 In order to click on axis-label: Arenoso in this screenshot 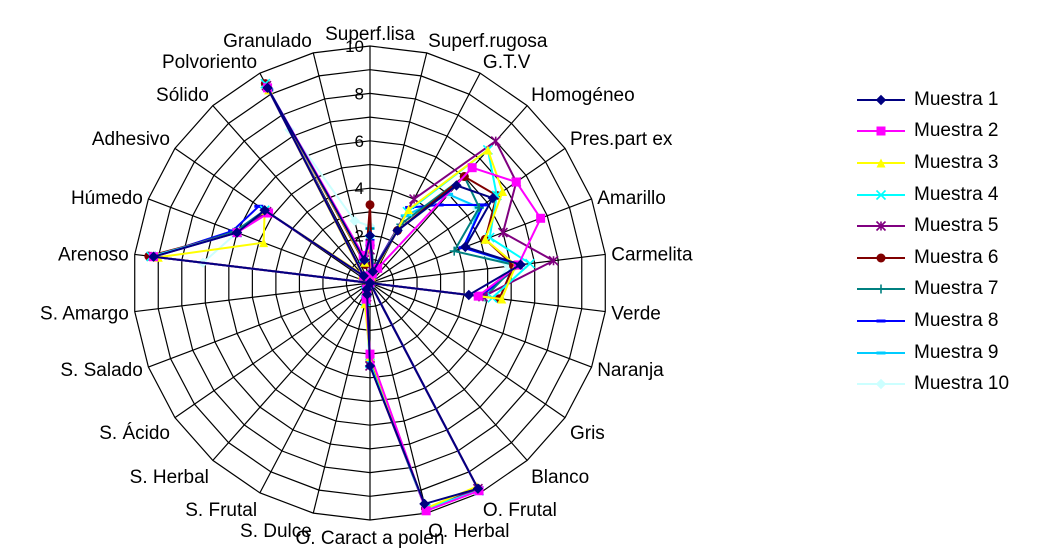, I will do `click(93, 255)`.